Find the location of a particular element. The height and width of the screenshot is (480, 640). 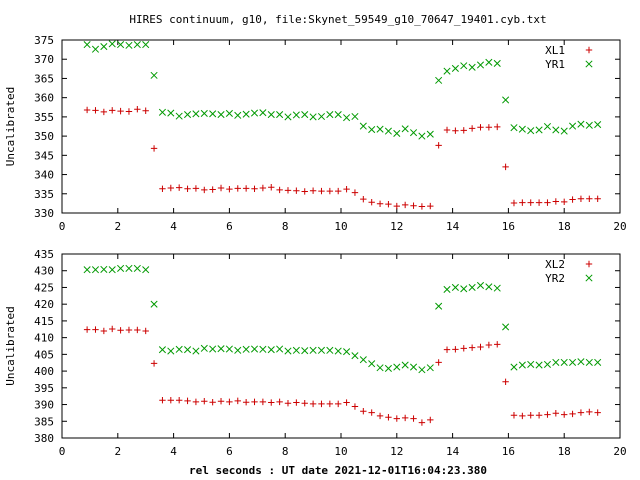

y-tick-label: 390 is located at coordinates (44, 405).